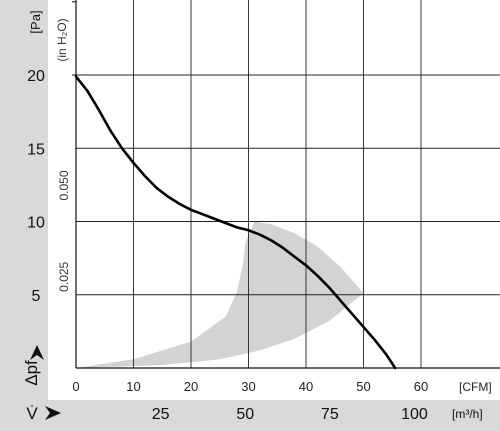 This screenshot has height=431, width=500. I want to click on unit-label-cfm: [CFM], so click(475, 387).